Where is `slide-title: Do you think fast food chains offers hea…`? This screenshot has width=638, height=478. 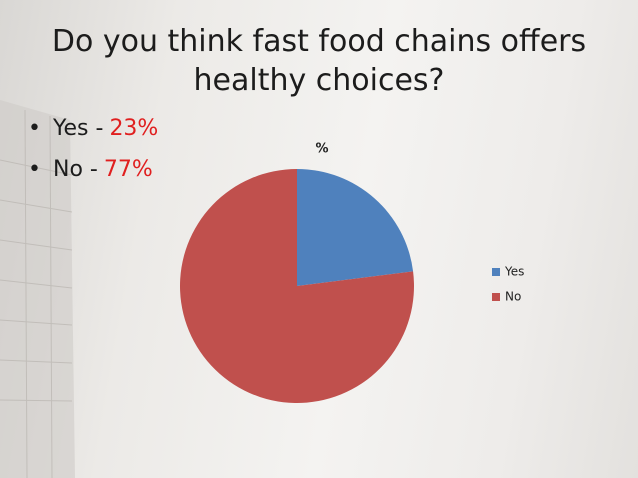 slide-title: Do you think fast food chains offers hea… is located at coordinates (319, 61).